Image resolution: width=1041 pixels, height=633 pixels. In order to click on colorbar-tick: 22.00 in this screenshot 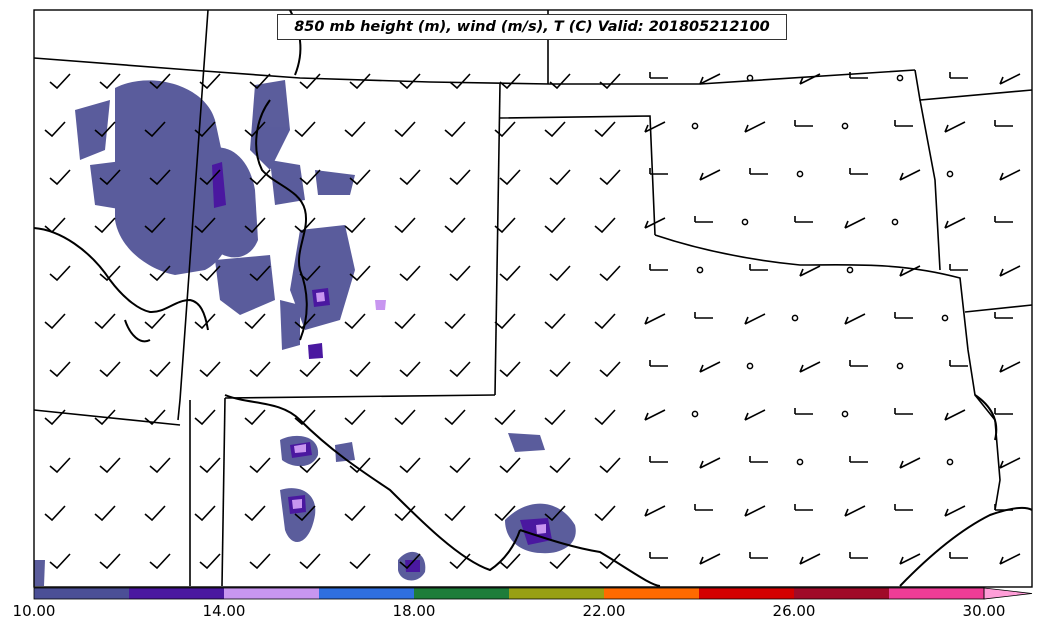, I will do `click(604, 611)`.